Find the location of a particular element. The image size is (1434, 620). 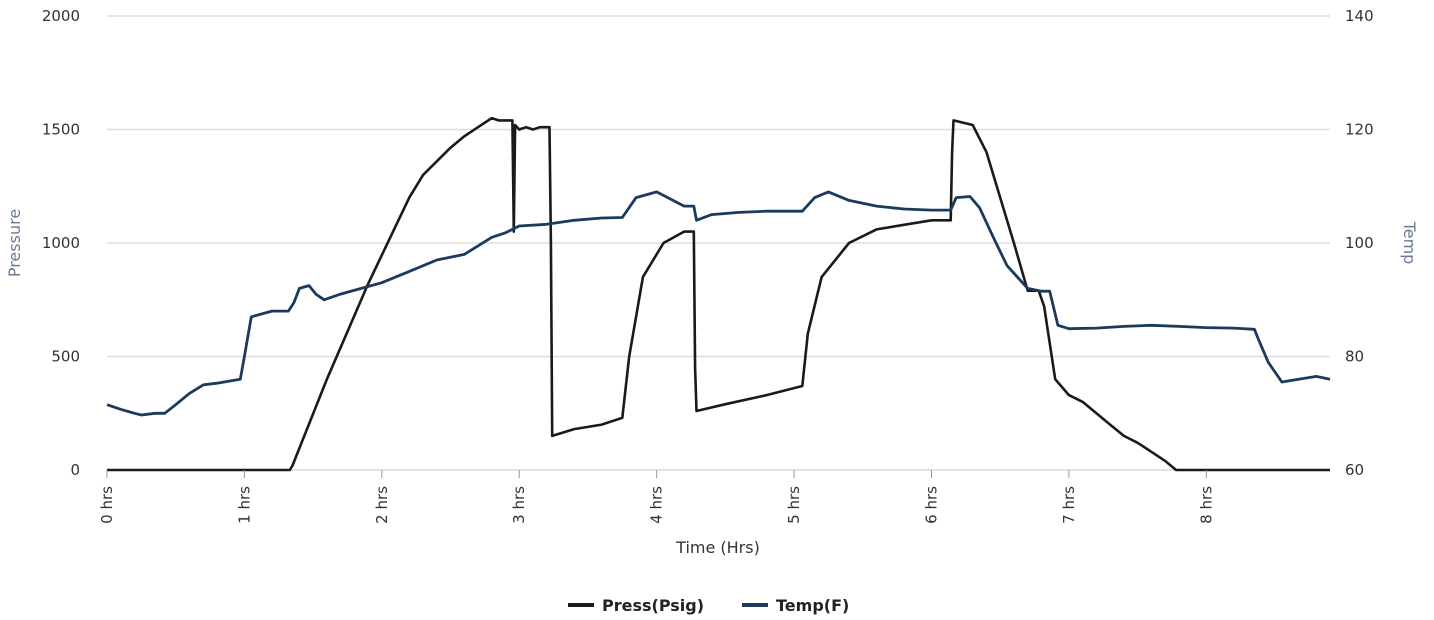

x-tick-label: 8 hrs is located at coordinates (1206, 505).